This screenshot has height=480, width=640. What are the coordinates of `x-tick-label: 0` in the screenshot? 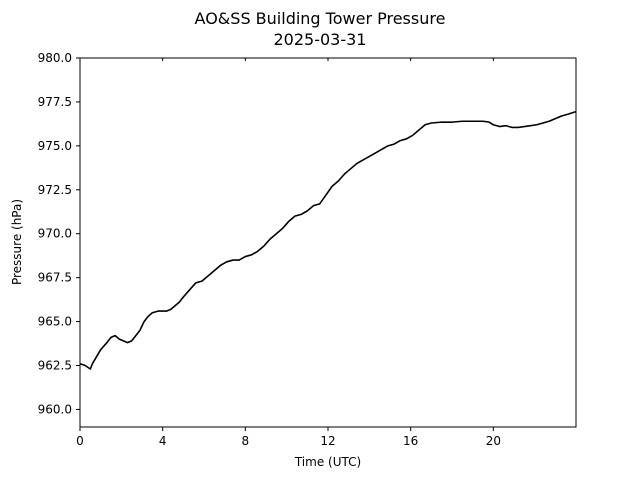 It's located at (80, 441).